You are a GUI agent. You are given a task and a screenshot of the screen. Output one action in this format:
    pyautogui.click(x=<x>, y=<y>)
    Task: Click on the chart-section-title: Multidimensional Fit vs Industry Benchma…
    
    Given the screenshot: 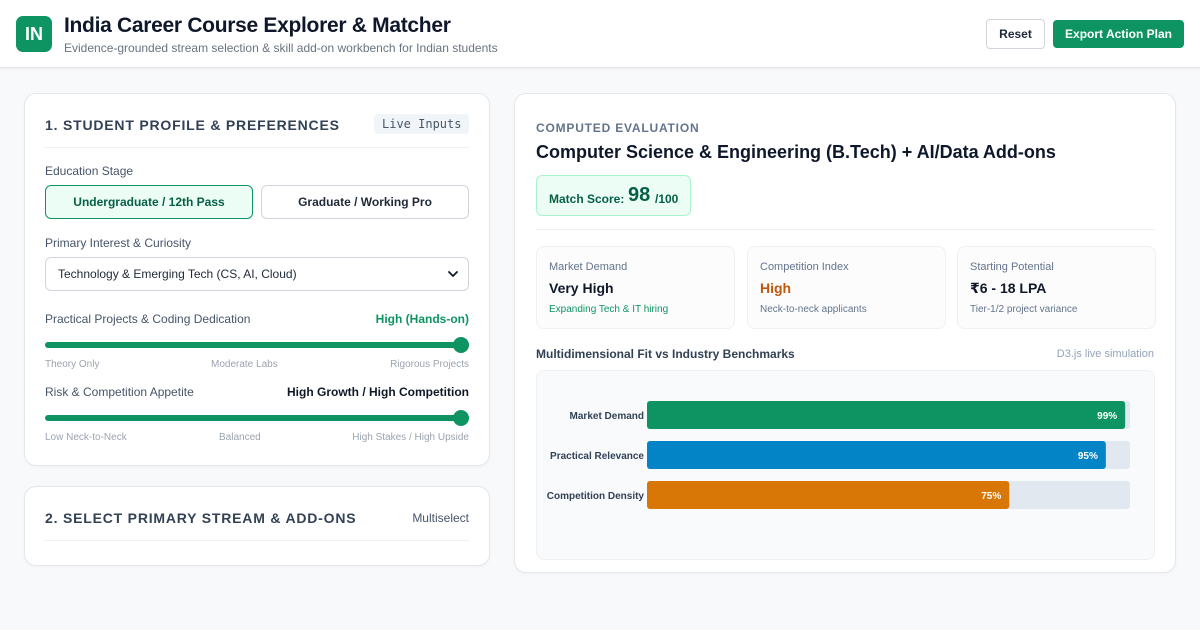 What is the action you would take?
    pyautogui.click(x=665, y=354)
    